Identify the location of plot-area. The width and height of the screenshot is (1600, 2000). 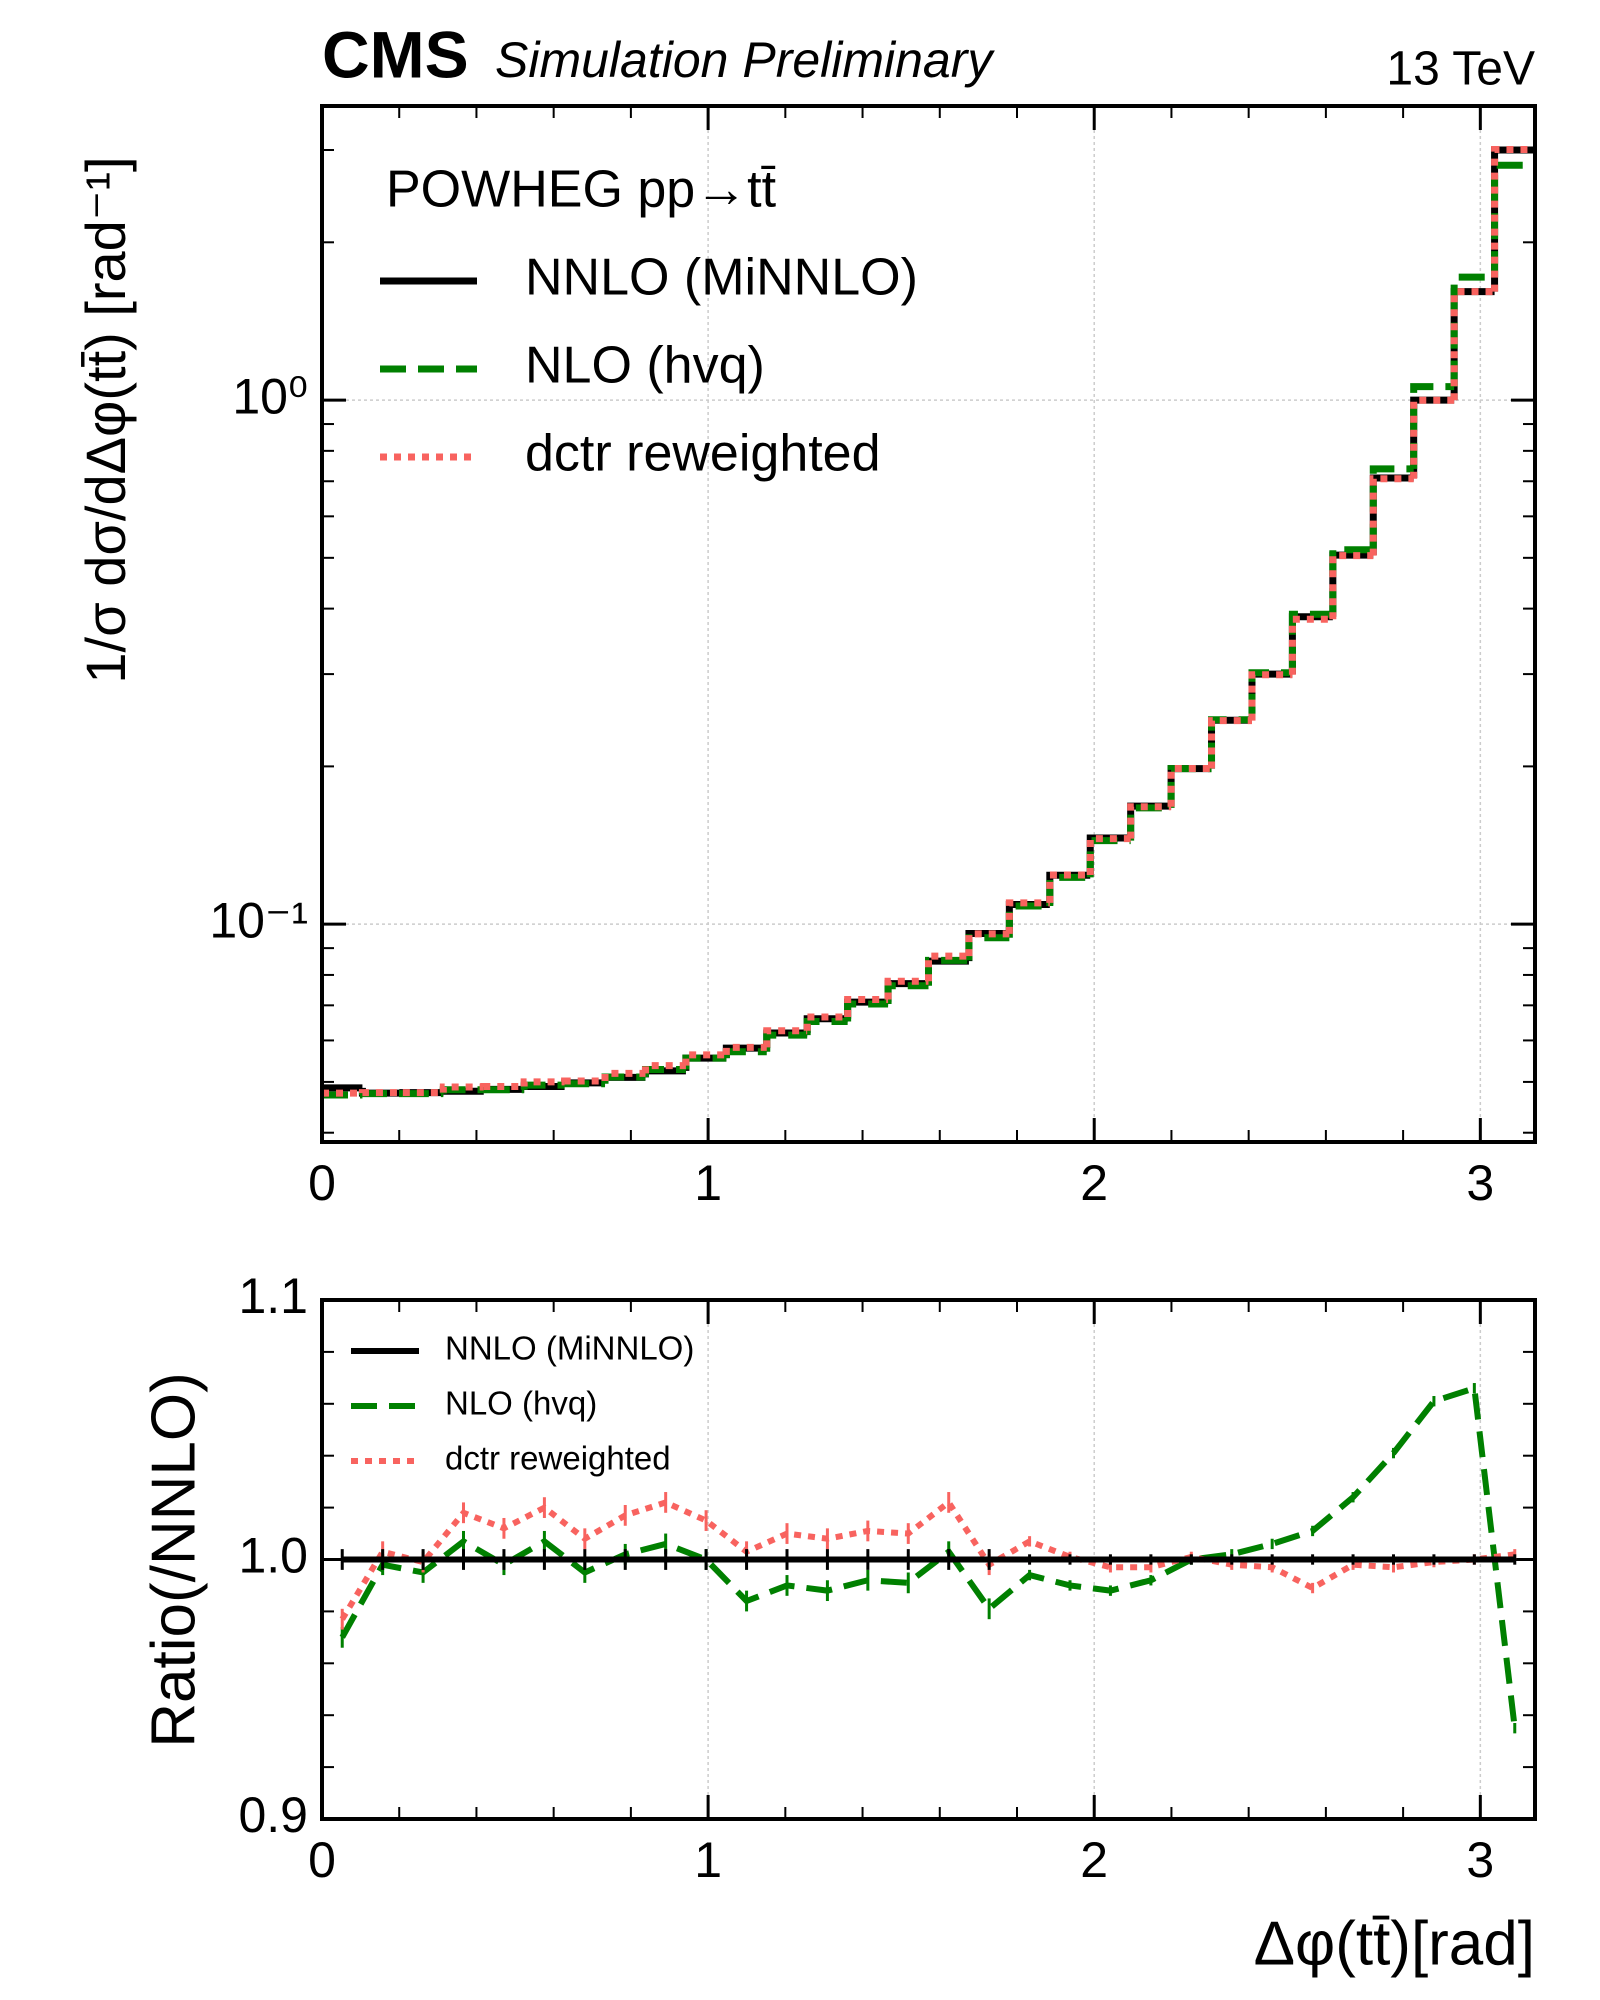
(928, 1558).